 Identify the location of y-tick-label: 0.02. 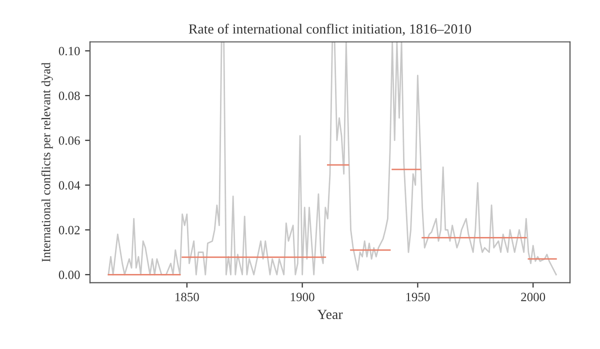
(69, 230).